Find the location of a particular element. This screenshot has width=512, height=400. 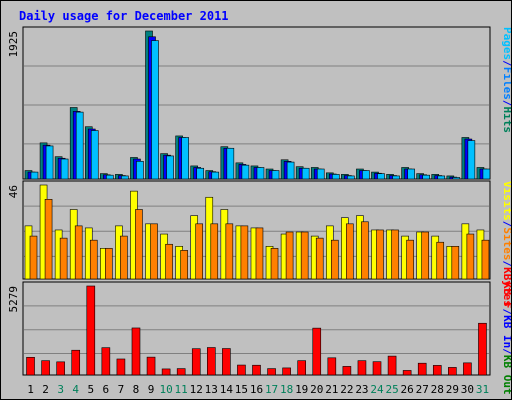

x-tick-label: 8 is located at coordinates (136, 389).